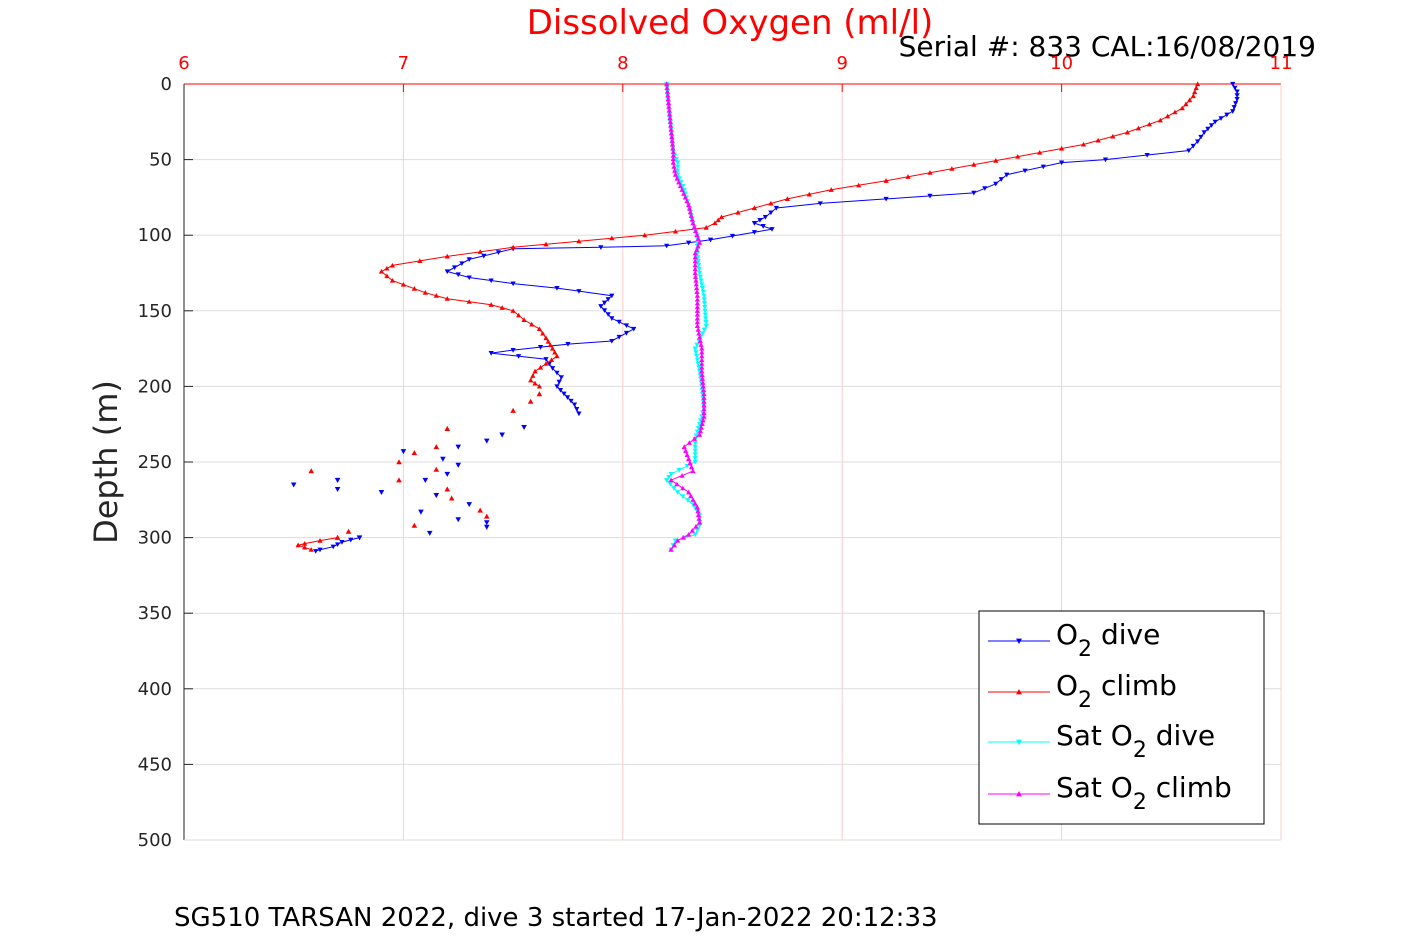  What do you see at coordinates (622, 63) in the screenshot?
I see `x-tick-label: 8` at bounding box center [622, 63].